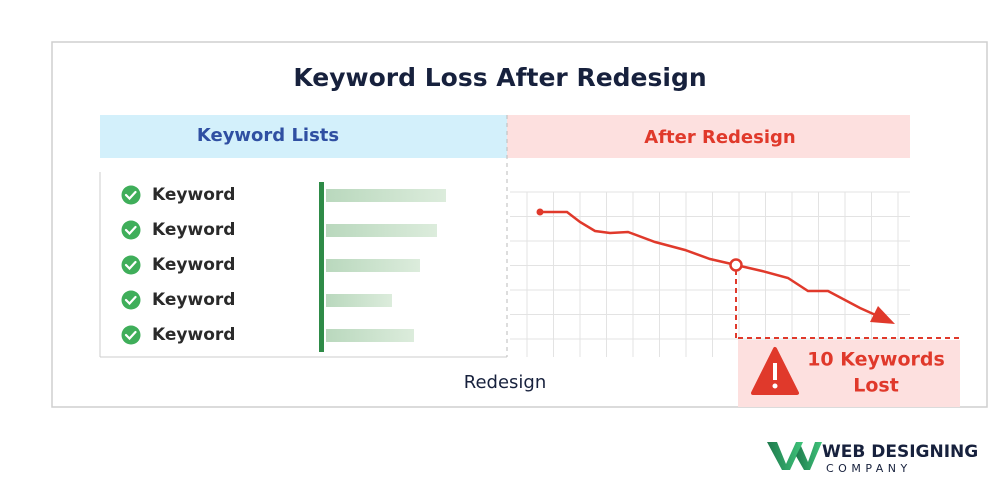  I want to click on grid, so click(710, 274).